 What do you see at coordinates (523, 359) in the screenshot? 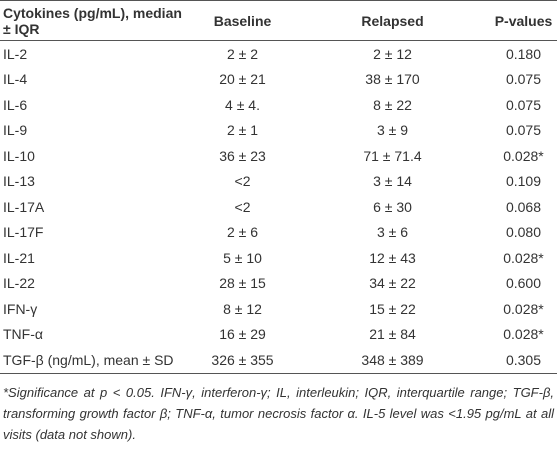
I see `table-cell: 0.305` at bounding box center [523, 359].